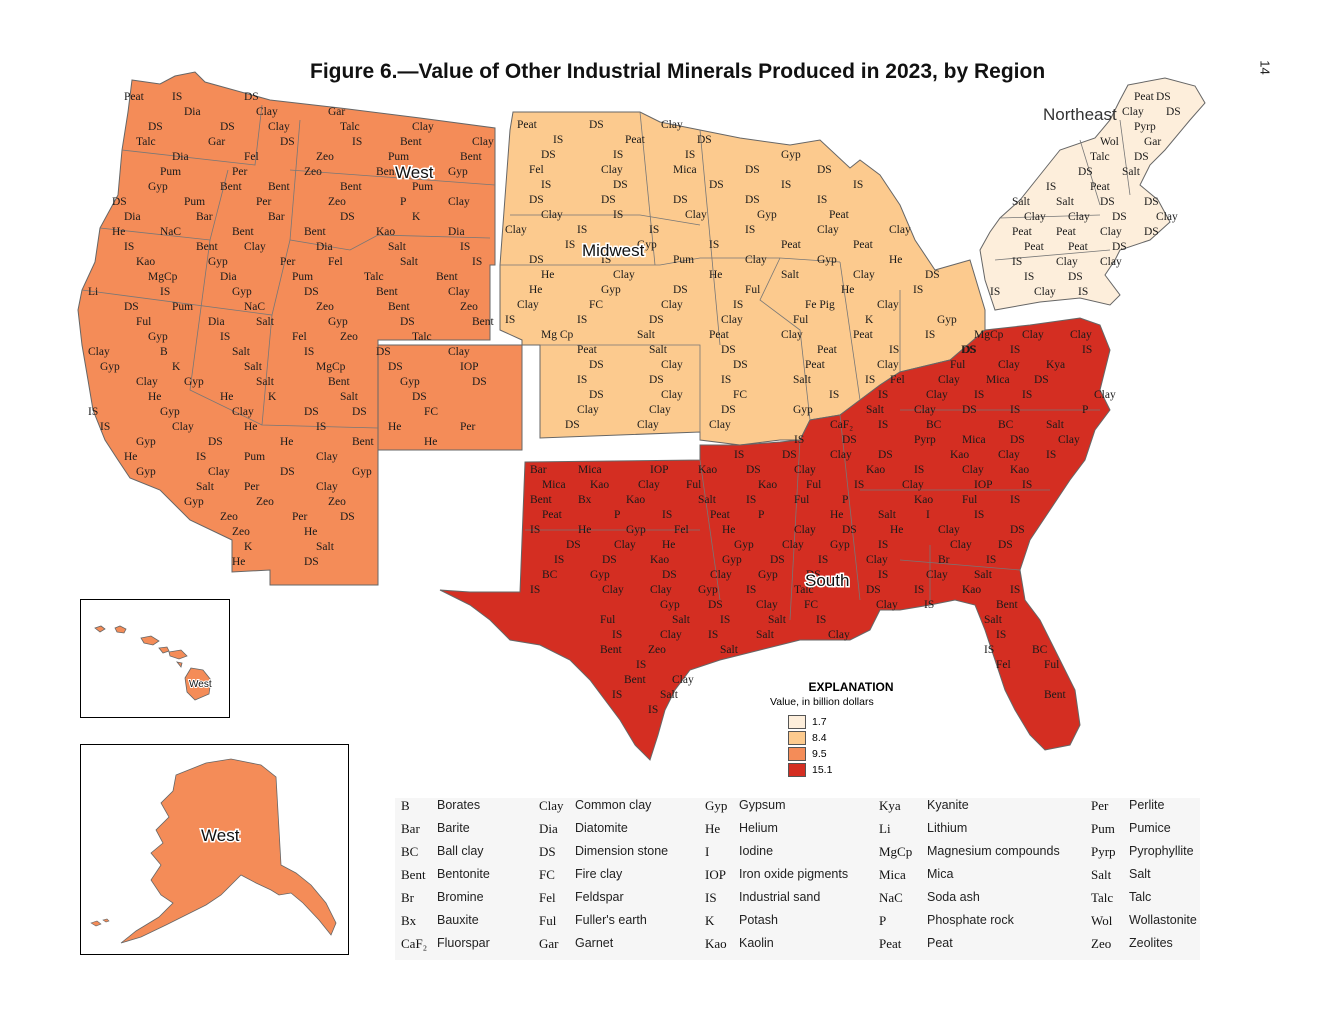  What do you see at coordinates (811, 605) in the screenshot?
I see `mineral-code-south: FC` at bounding box center [811, 605].